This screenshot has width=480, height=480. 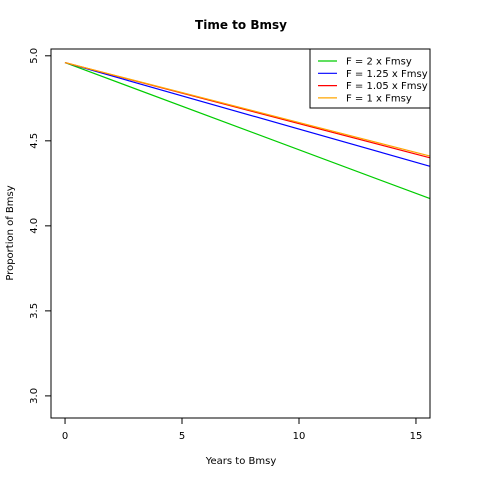 I want to click on x-tick-label: 5, so click(x=182, y=436).